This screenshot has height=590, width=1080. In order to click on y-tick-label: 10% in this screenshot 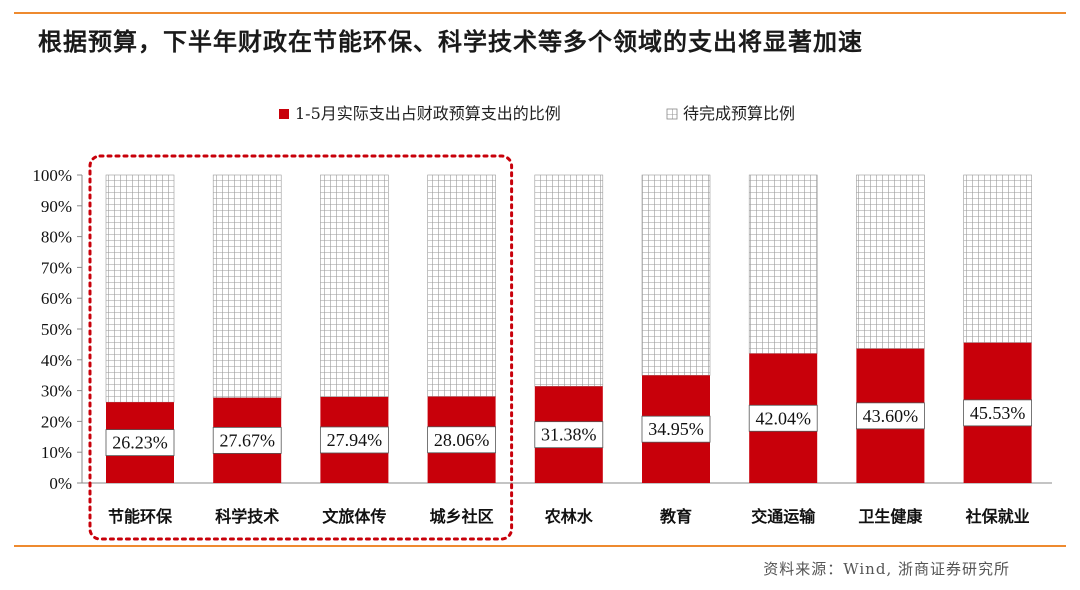, I will do `click(56, 452)`.